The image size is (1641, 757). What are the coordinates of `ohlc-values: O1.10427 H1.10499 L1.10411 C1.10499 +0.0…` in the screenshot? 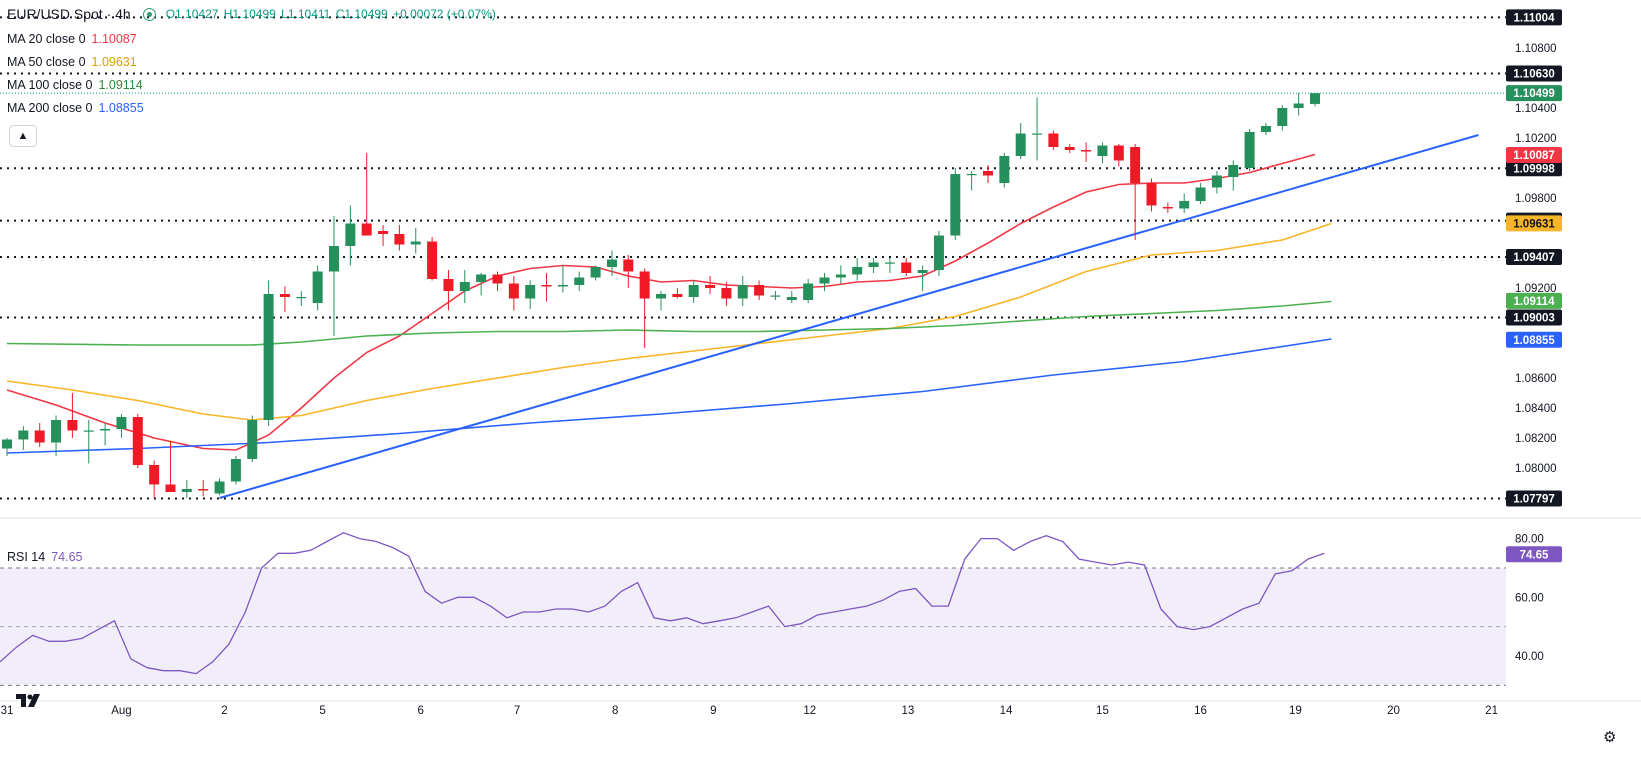 It's located at (332, 14).